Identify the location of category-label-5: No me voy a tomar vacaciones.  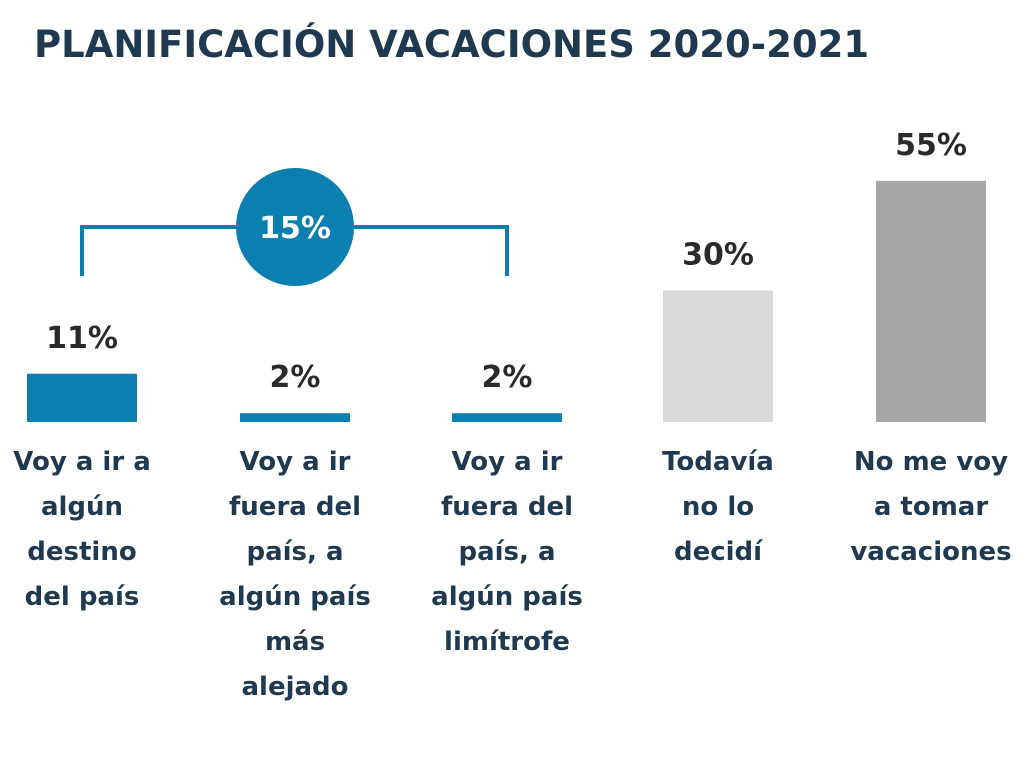
(930, 507).